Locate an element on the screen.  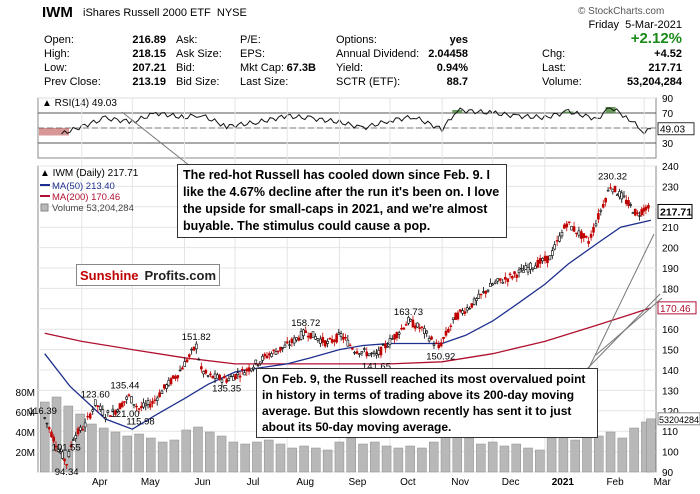
quote-label: Annual Dividend: is located at coordinates (378, 54).